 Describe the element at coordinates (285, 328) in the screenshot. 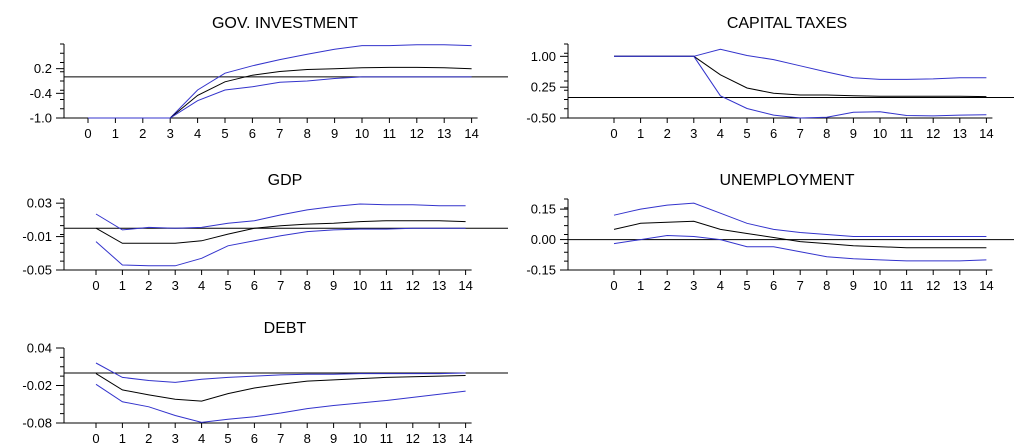

I see `panel-title: DEBT` at that location.